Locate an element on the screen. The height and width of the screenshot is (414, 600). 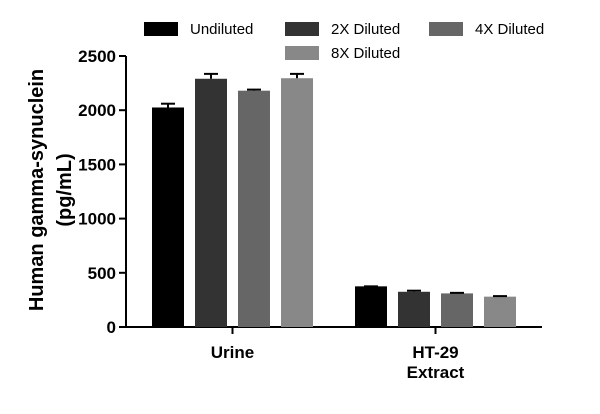
y-axis-label-line-1: Human gamma-synuclein is located at coordinates (37, 190).